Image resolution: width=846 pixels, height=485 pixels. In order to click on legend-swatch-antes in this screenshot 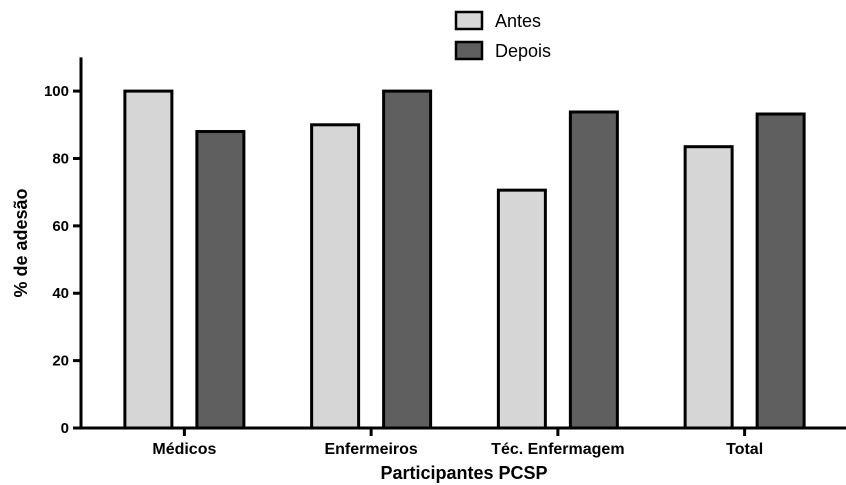, I will do `click(469, 20)`.